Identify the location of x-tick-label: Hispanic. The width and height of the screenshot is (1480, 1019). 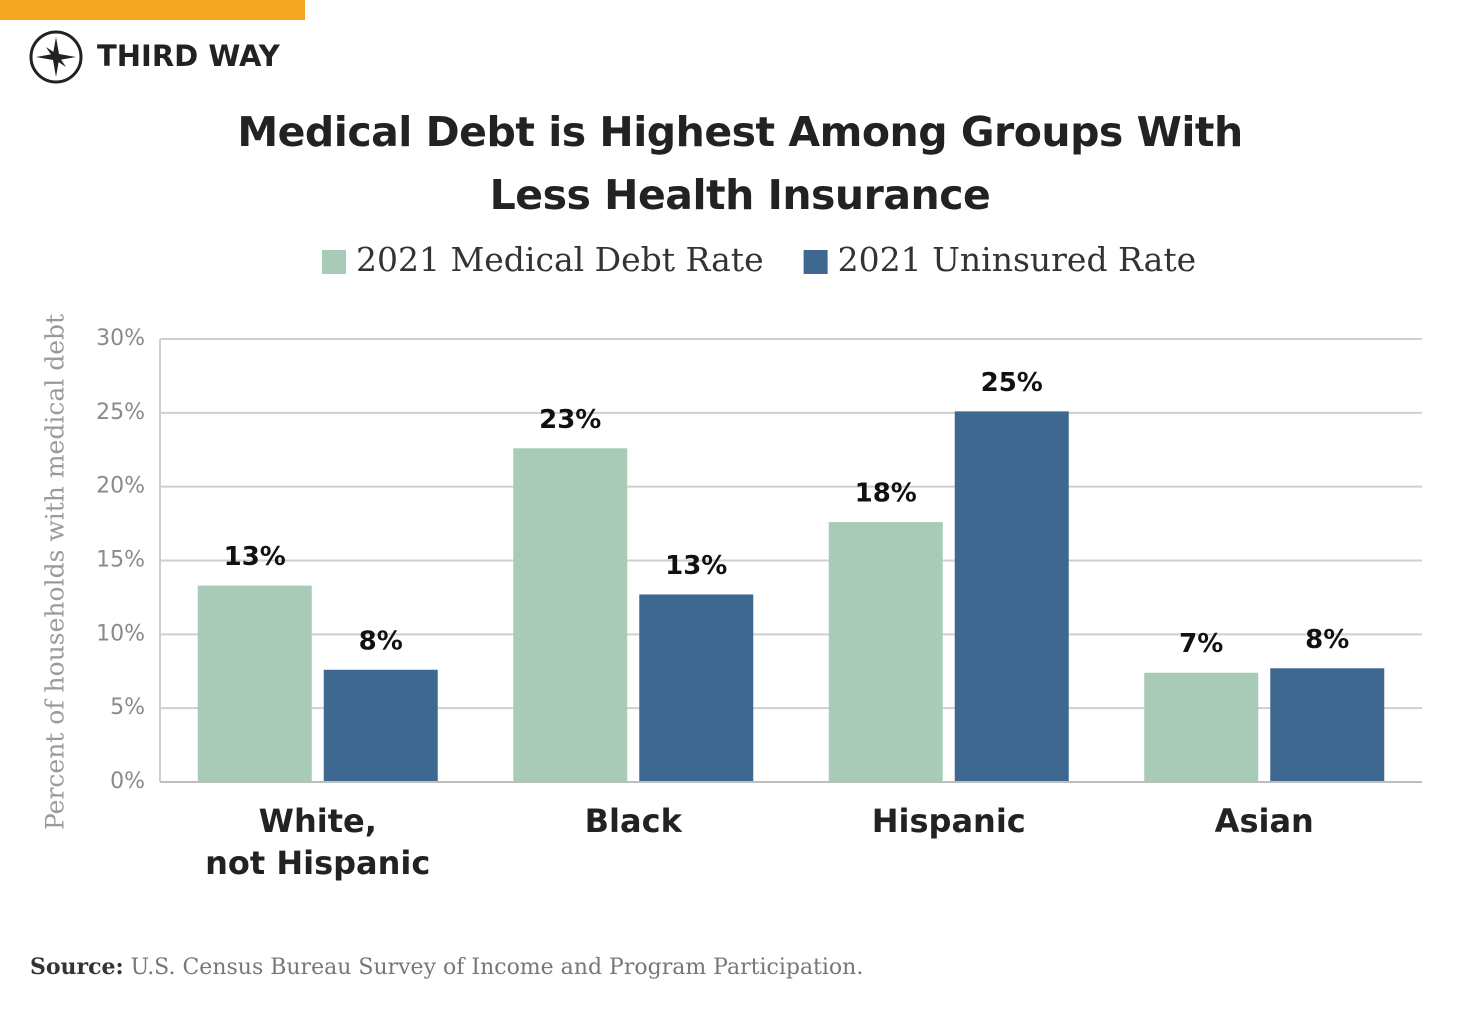
(948, 821).